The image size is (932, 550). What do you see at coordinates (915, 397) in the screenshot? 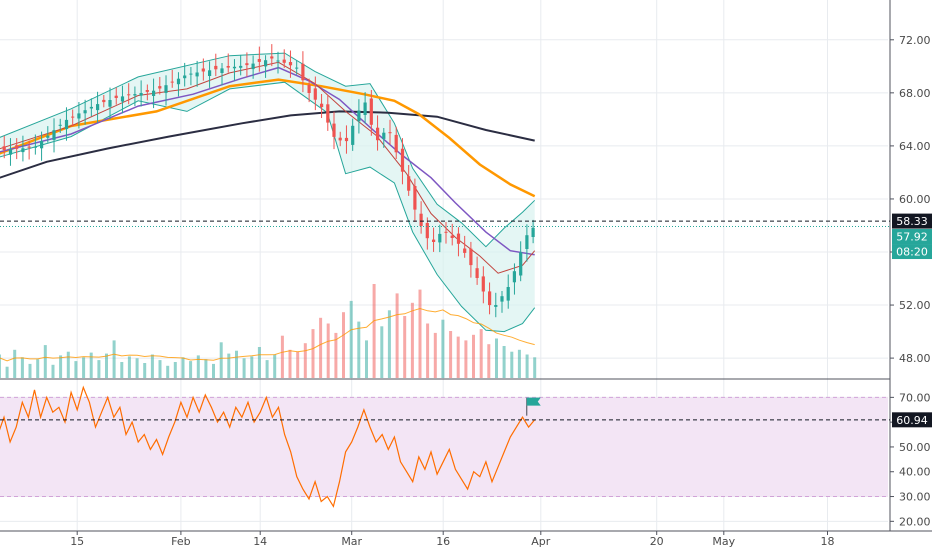
I see `osc-y-tick-label: 70.00` at bounding box center [915, 397].